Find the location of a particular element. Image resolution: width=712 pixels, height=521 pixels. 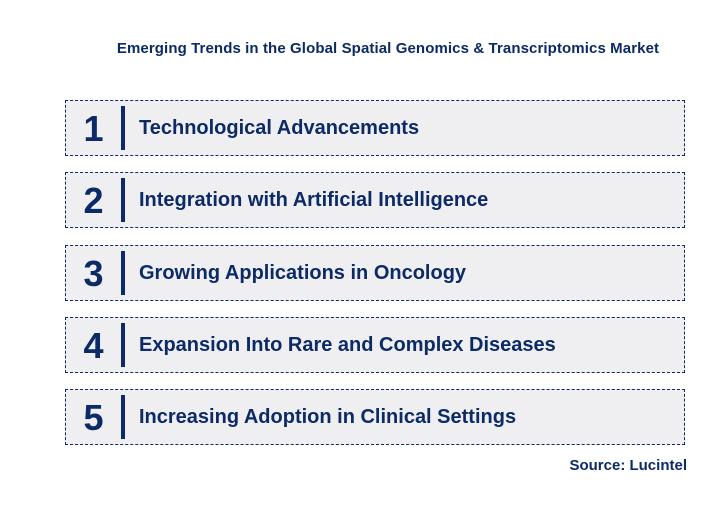

trend-number-5: 5 is located at coordinates (93, 417).